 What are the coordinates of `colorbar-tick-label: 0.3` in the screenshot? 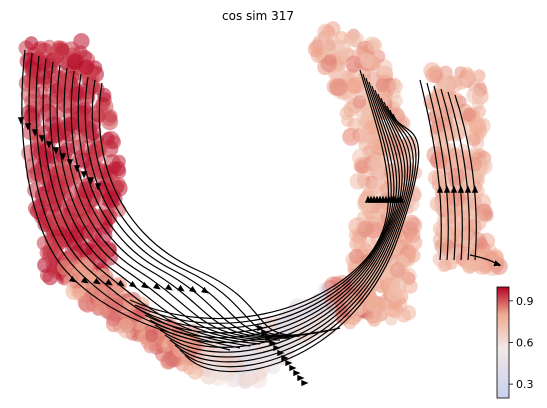 It's located at (525, 384).